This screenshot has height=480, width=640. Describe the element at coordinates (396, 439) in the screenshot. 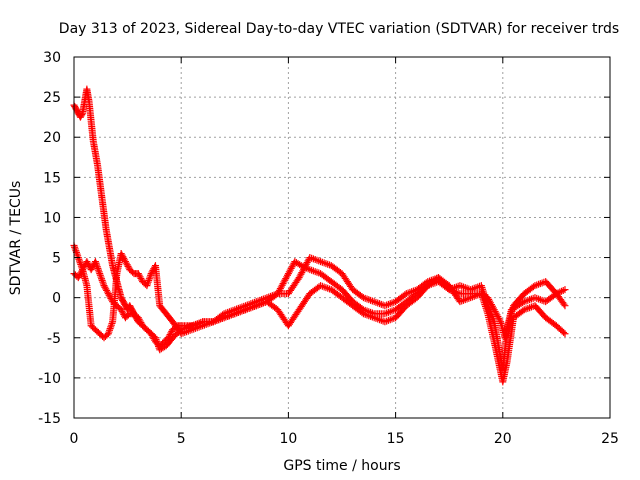

I see `x-tick-label: 15` at that location.